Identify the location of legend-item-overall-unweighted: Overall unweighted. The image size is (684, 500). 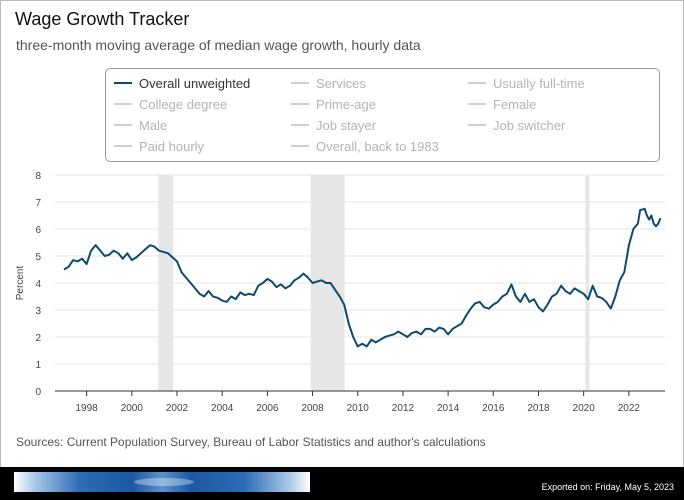
(182, 83).